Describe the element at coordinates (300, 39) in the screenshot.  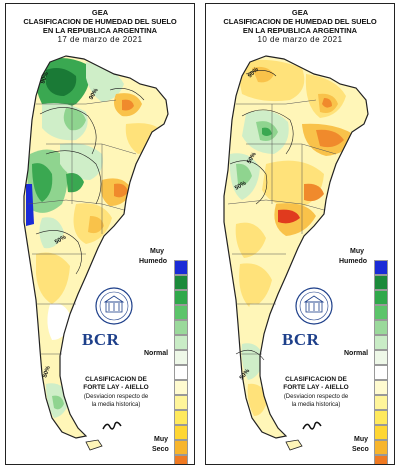
I see `date-label: 10 de marzo de 2021` at that location.